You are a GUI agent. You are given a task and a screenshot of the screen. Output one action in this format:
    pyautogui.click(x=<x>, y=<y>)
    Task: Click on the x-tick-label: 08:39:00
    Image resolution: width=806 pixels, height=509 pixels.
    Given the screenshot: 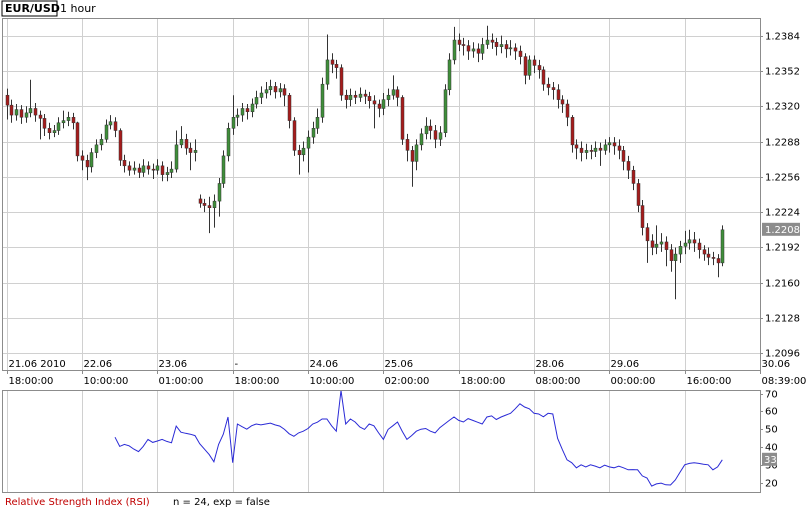 What is the action you would take?
    pyautogui.click(x=784, y=381)
    